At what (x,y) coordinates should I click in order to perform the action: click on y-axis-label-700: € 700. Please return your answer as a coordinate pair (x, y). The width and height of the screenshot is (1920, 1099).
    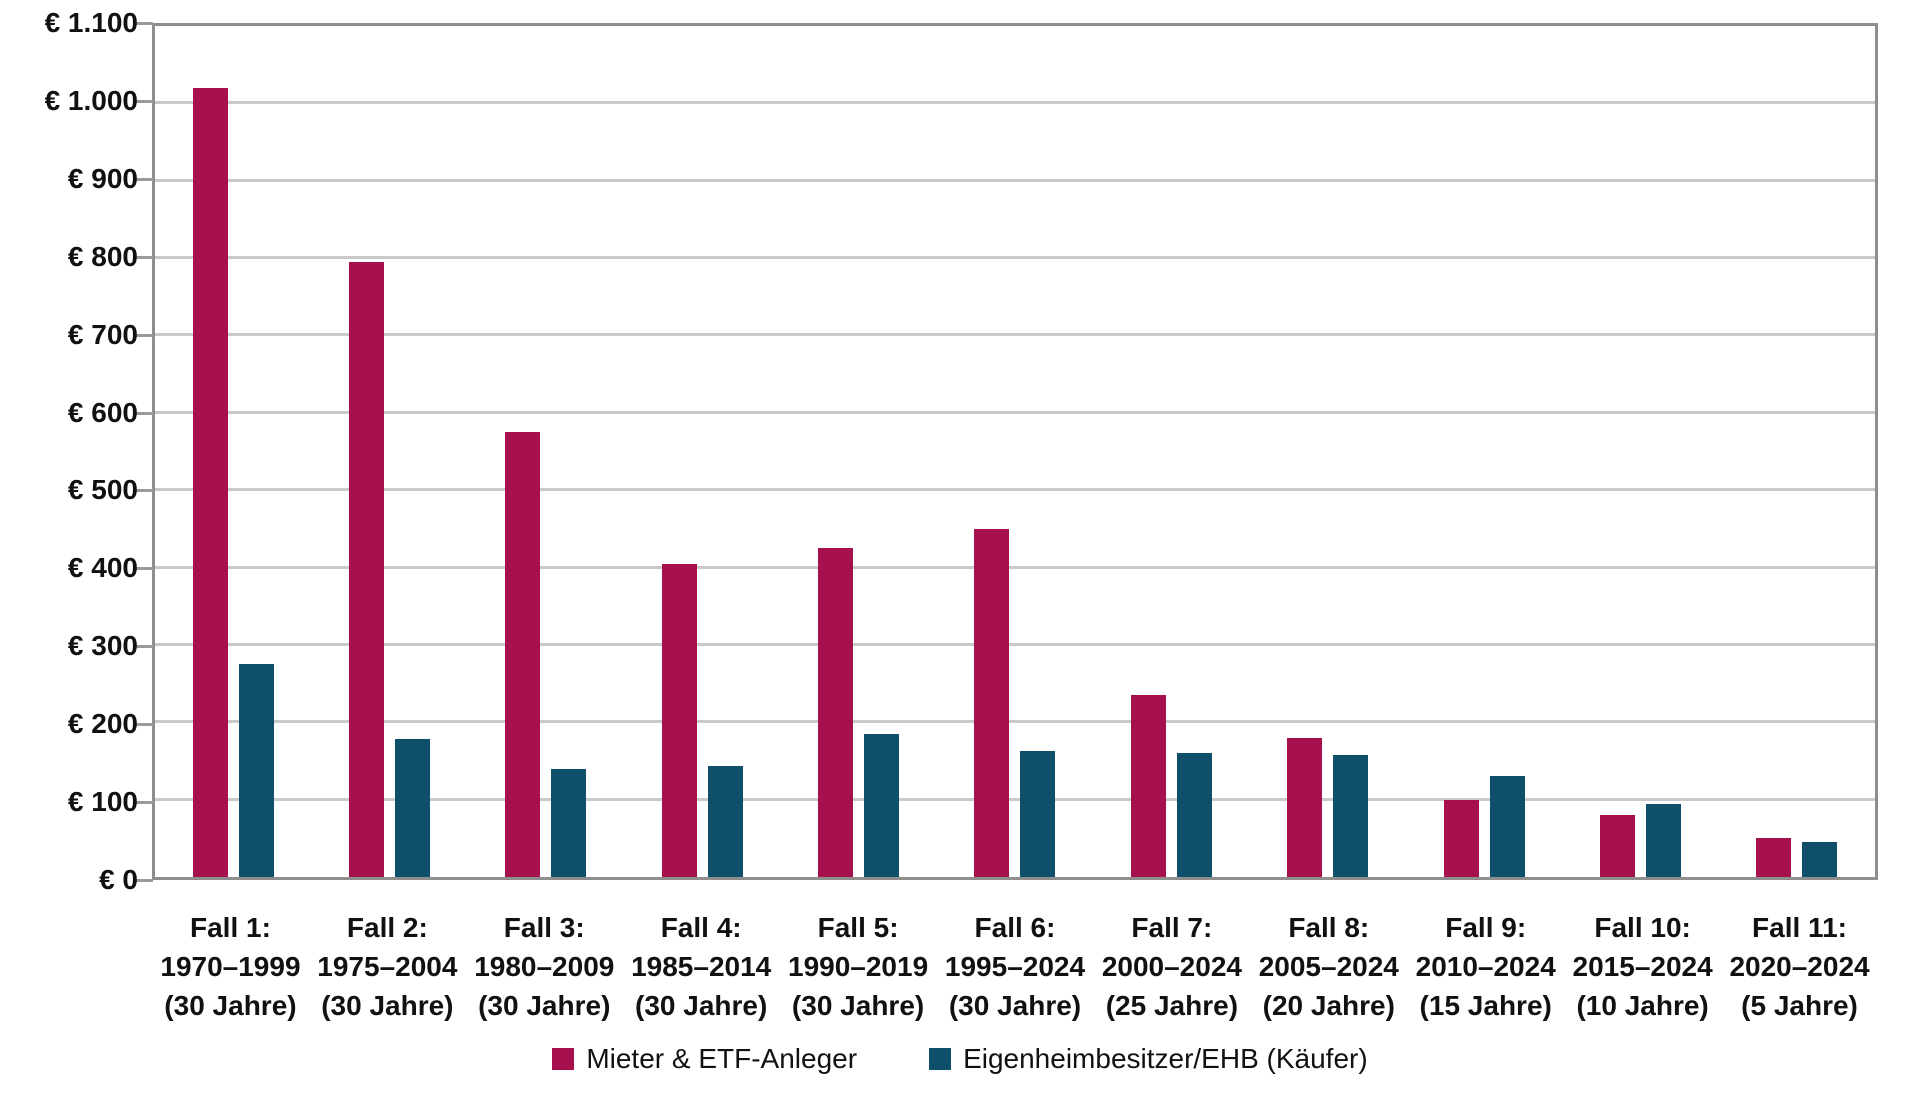
    Looking at the image, I should click on (102, 334).